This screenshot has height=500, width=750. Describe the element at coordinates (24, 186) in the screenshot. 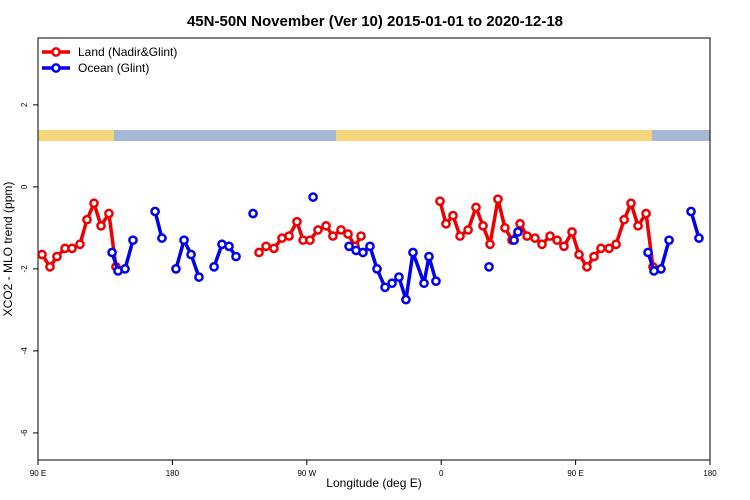

I see `y-tick-label: 0` at that location.